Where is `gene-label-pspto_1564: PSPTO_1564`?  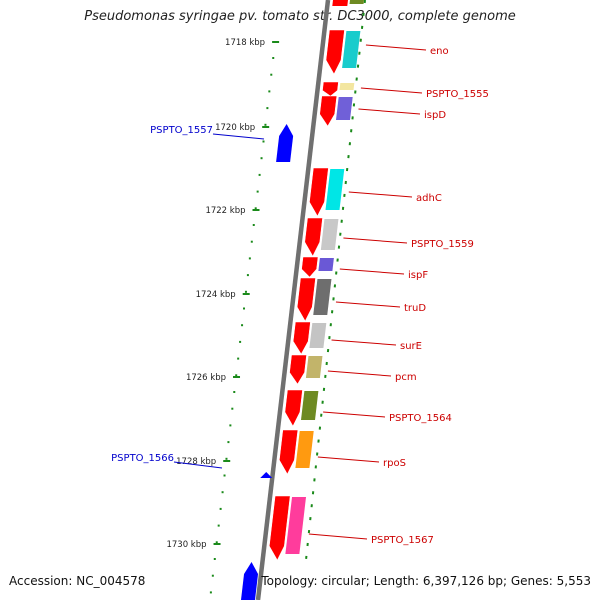
gene-label-pspto_1564: PSPTO_1564 is located at coordinates (420, 418).